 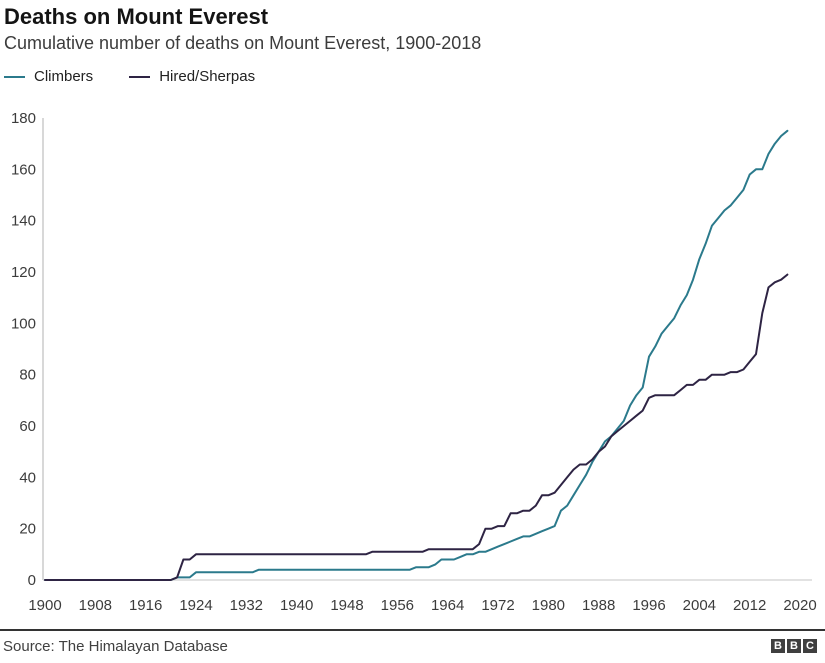 I want to click on chart-legend: Climbers Hired/Sherpas, so click(x=129, y=76).